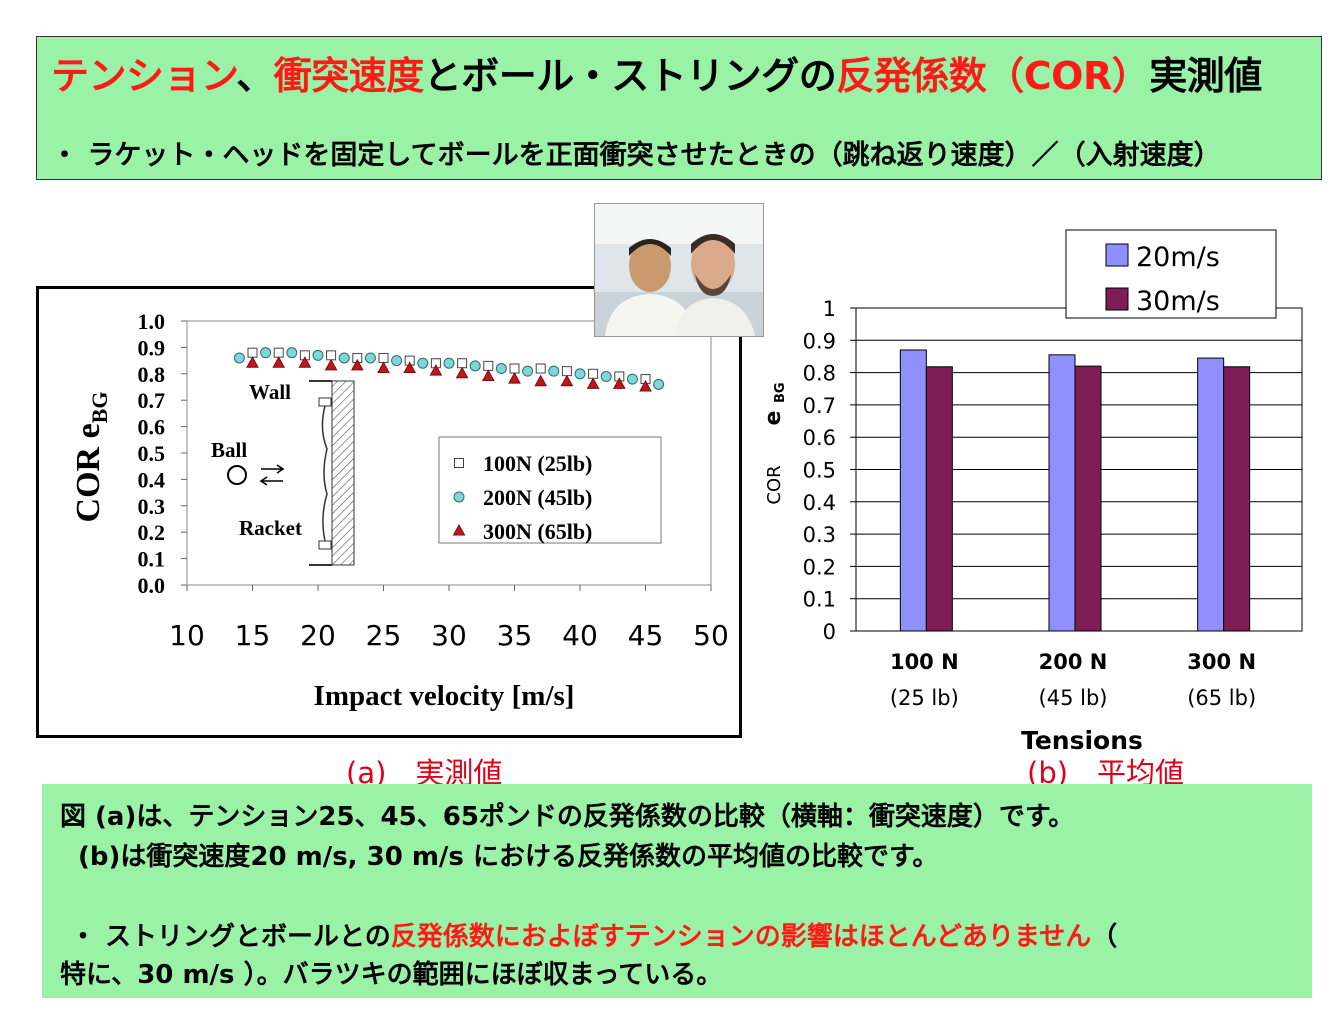  I want to click on x-tick-label: 25, so click(384, 635).